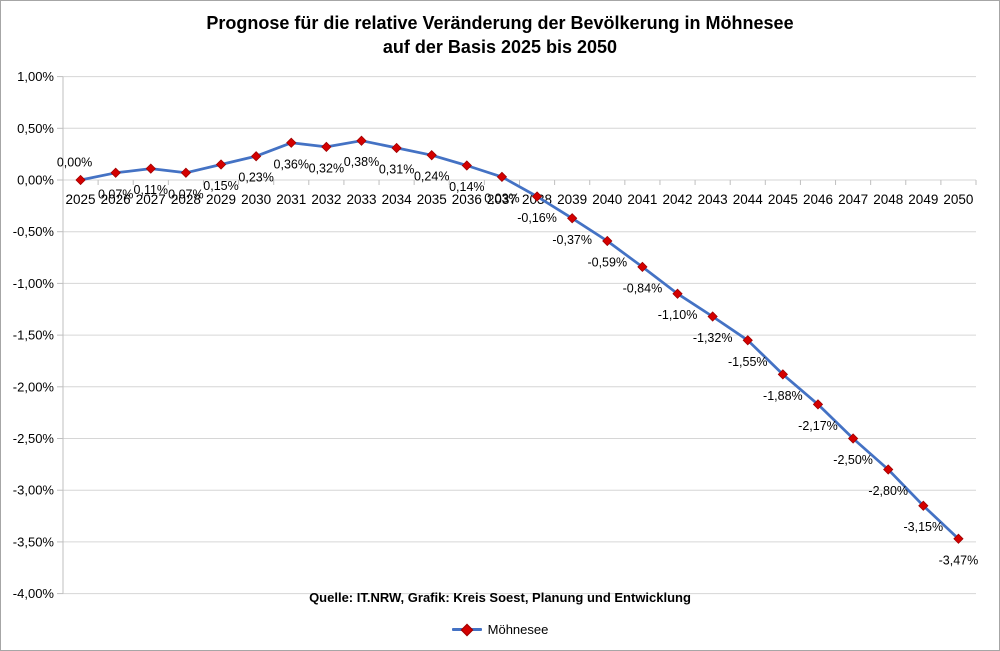 The width and height of the screenshot is (1000, 651). What do you see at coordinates (361, 162) in the screenshot?
I see `data-label-2033: 0,38%` at bounding box center [361, 162].